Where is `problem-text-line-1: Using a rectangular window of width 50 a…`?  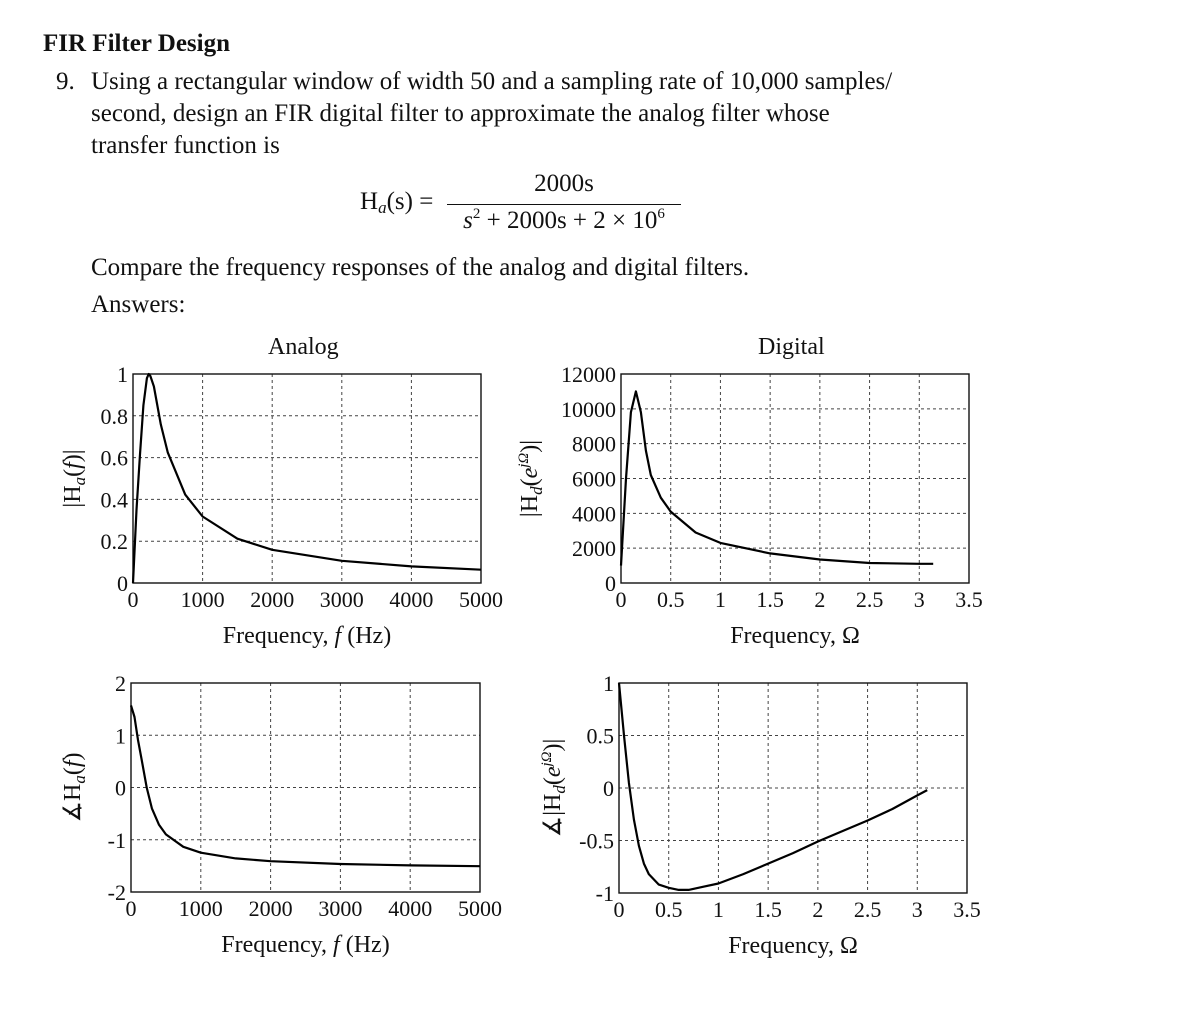 problem-text-line-1: Using a rectangular window of width 50 a… is located at coordinates (492, 81).